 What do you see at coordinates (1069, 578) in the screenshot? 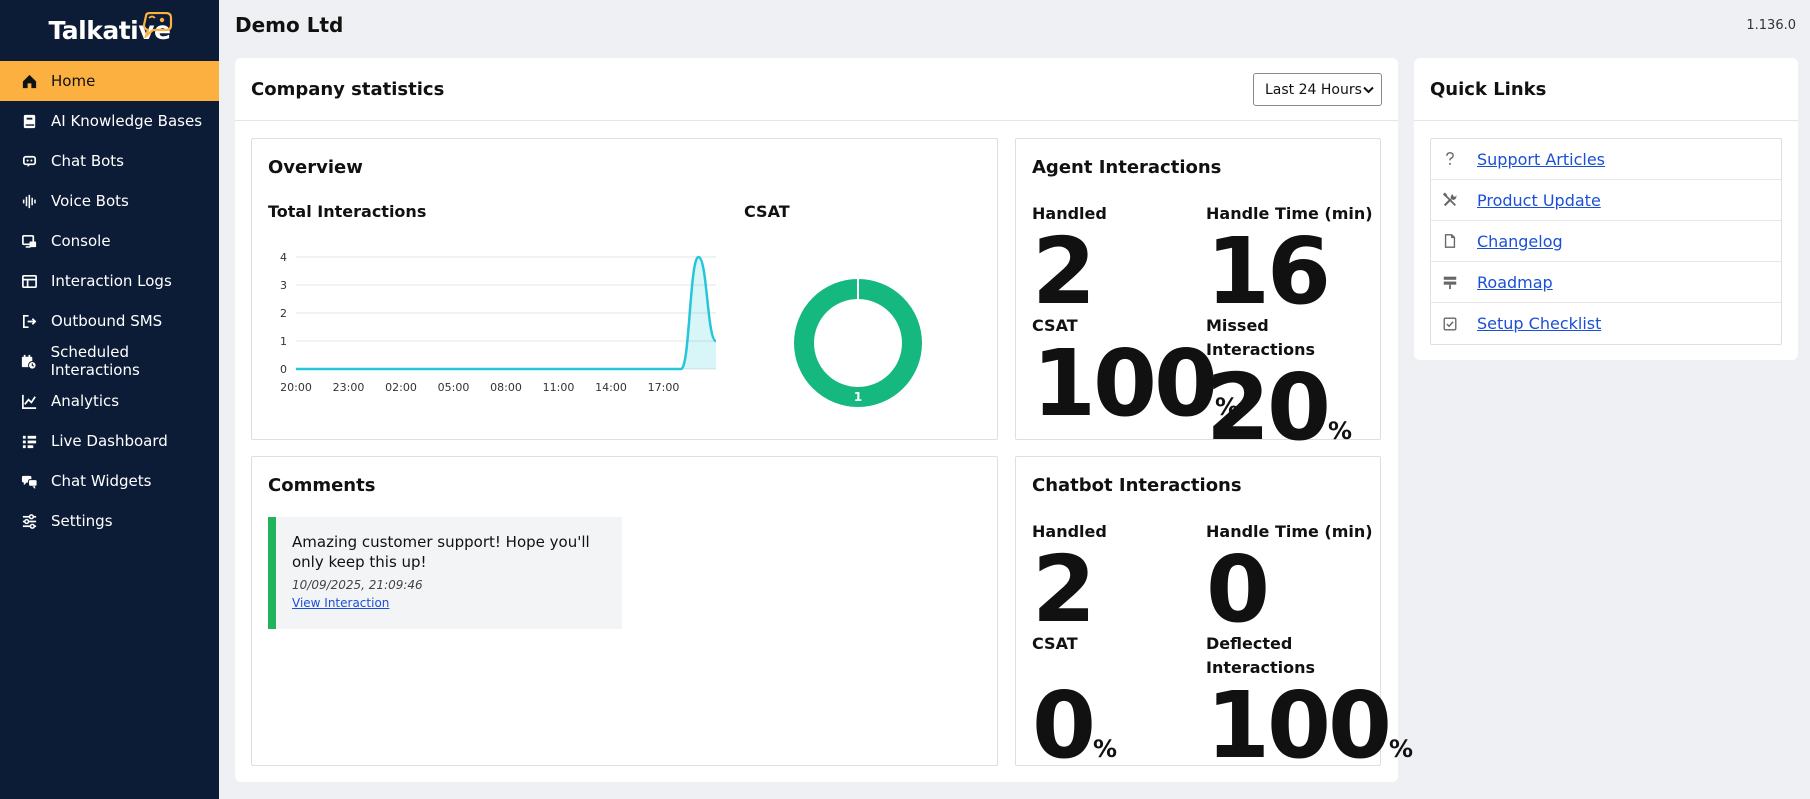
I see `chatbot-handled-stat: Handled 2` at bounding box center [1069, 578].